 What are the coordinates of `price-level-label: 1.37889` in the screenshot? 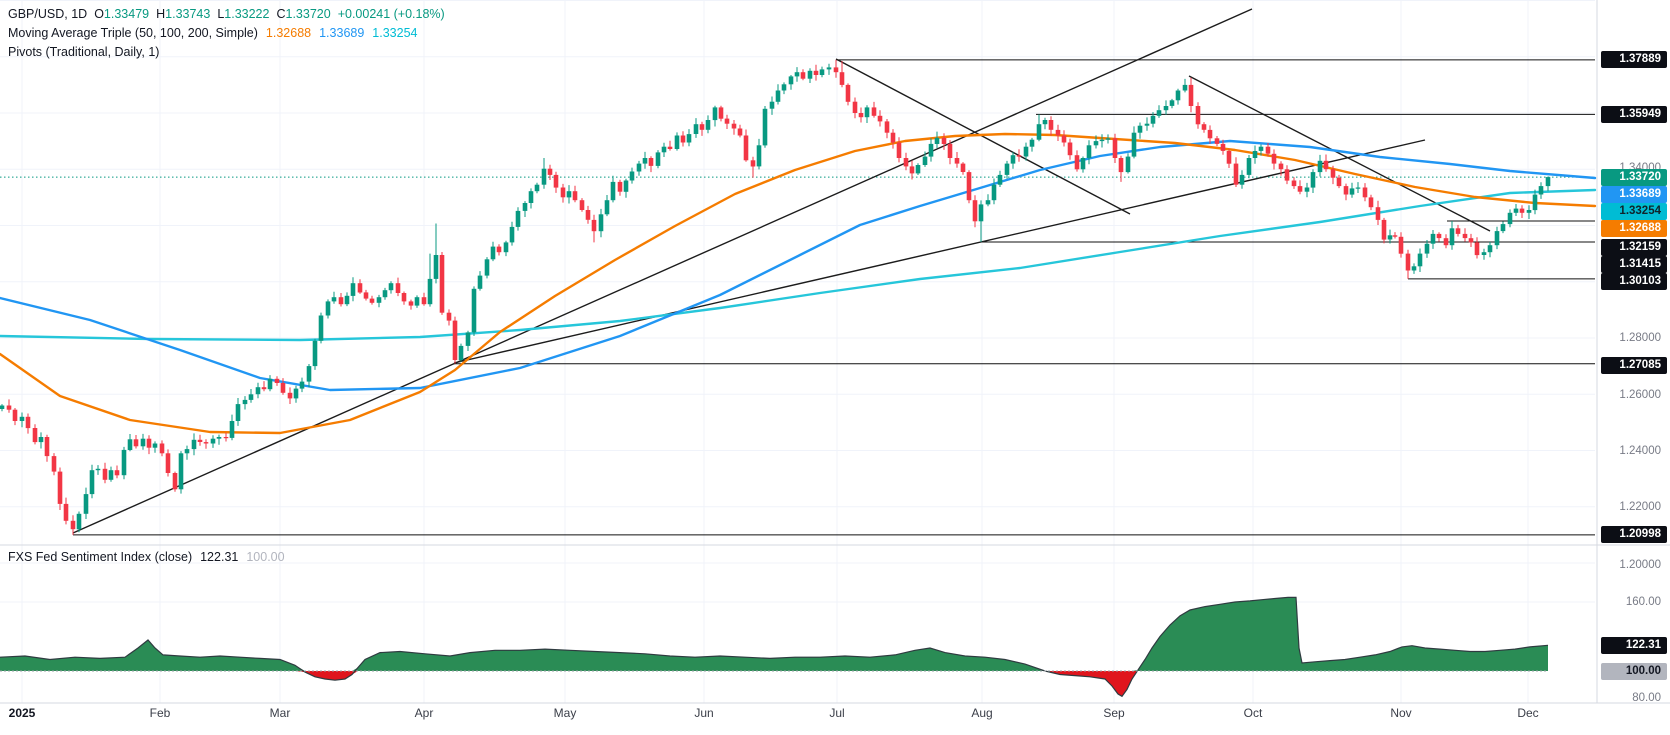 It's located at (1634, 59).